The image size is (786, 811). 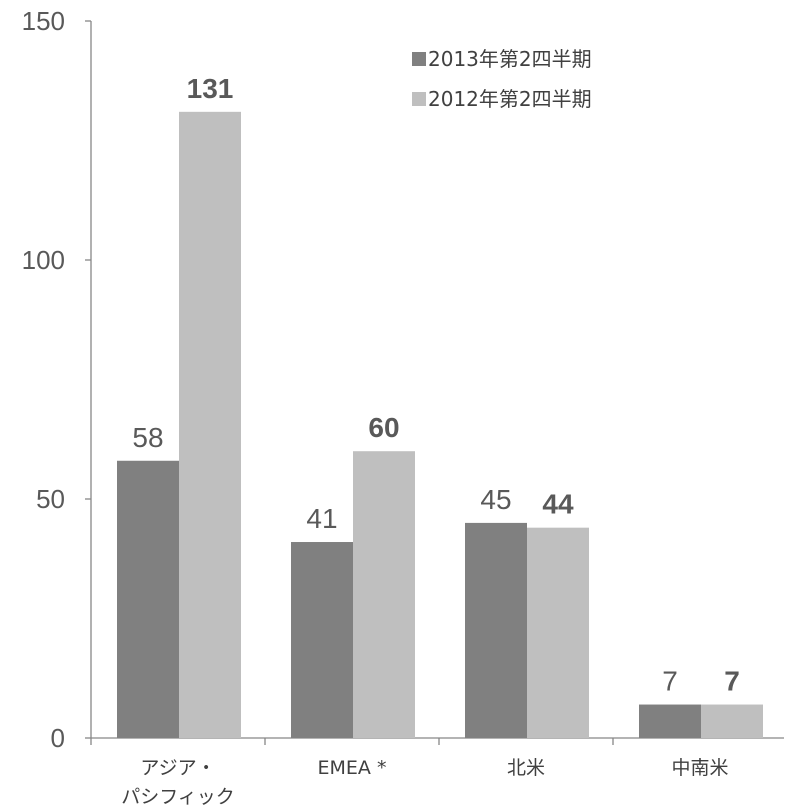 I want to click on legend-label: 2013年第2四半期, so click(x=510, y=59).